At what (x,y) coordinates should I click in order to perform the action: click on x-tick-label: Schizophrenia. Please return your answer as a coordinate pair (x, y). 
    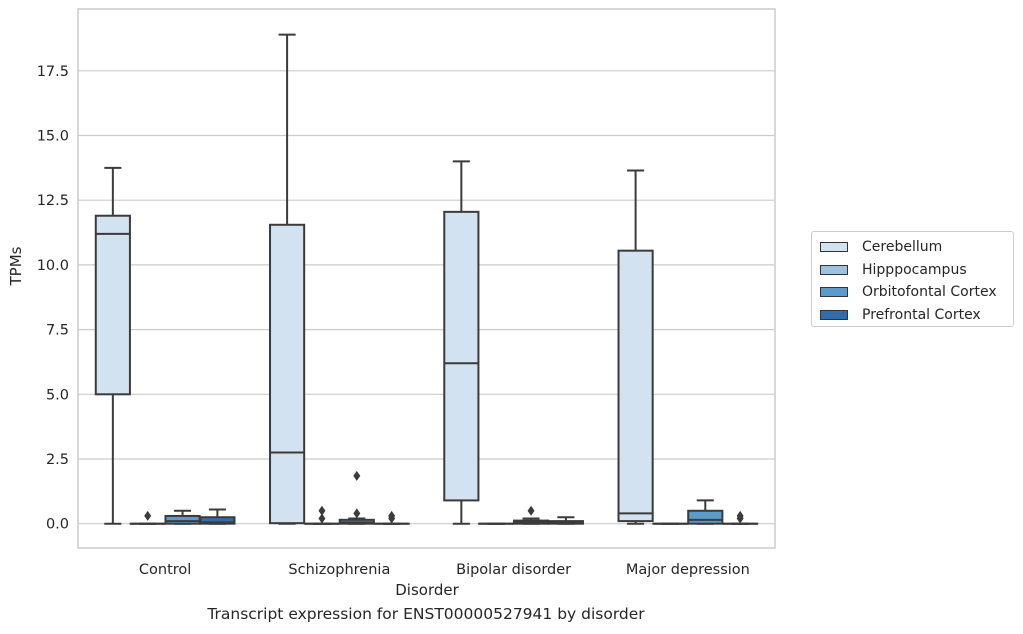
    Looking at the image, I should click on (339, 570).